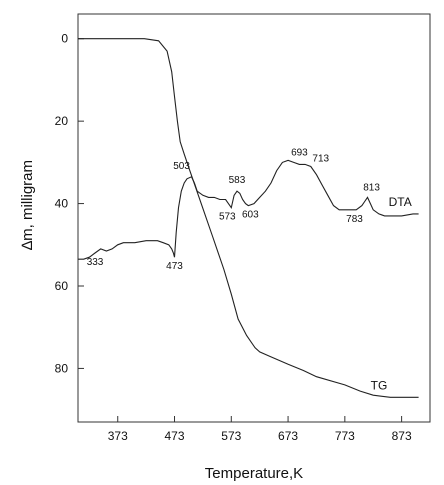 The height and width of the screenshot is (485, 444). I want to click on peak-label: 473, so click(174, 266).